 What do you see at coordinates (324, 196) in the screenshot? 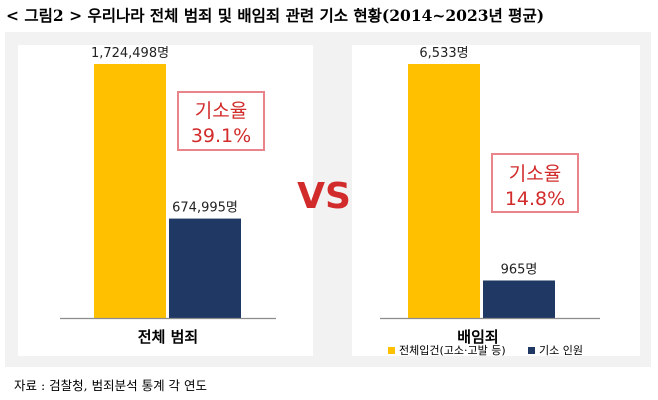
I see `vs-label: VS` at bounding box center [324, 196].